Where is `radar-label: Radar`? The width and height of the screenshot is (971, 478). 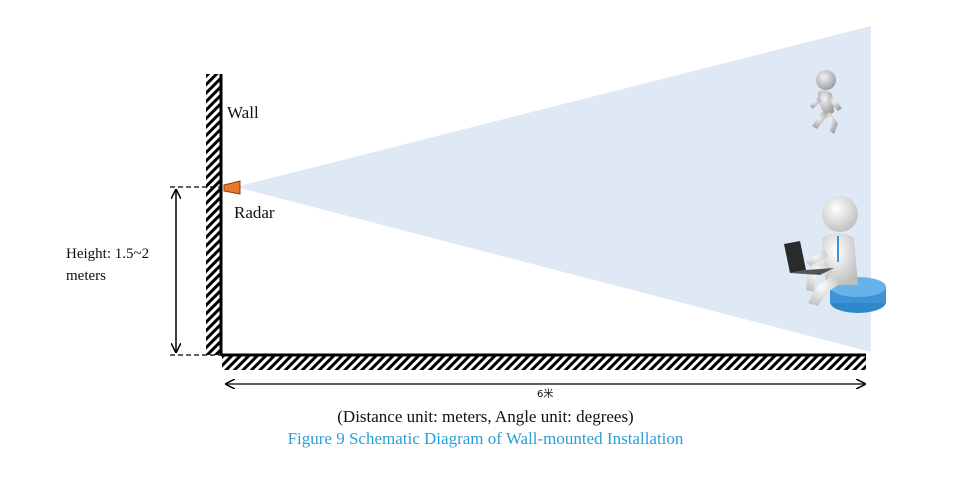
radar-label: Radar is located at coordinates (254, 212).